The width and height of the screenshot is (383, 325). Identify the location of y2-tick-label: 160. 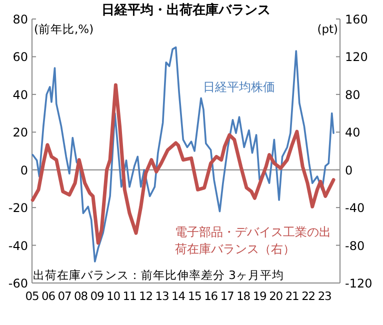
(356, 19).